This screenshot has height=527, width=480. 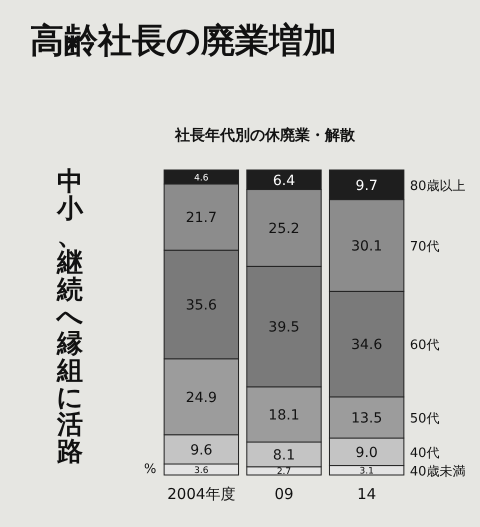 What do you see at coordinates (366, 345) in the screenshot?
I see `data-label: 34.6` at bounding box center [366, 345].